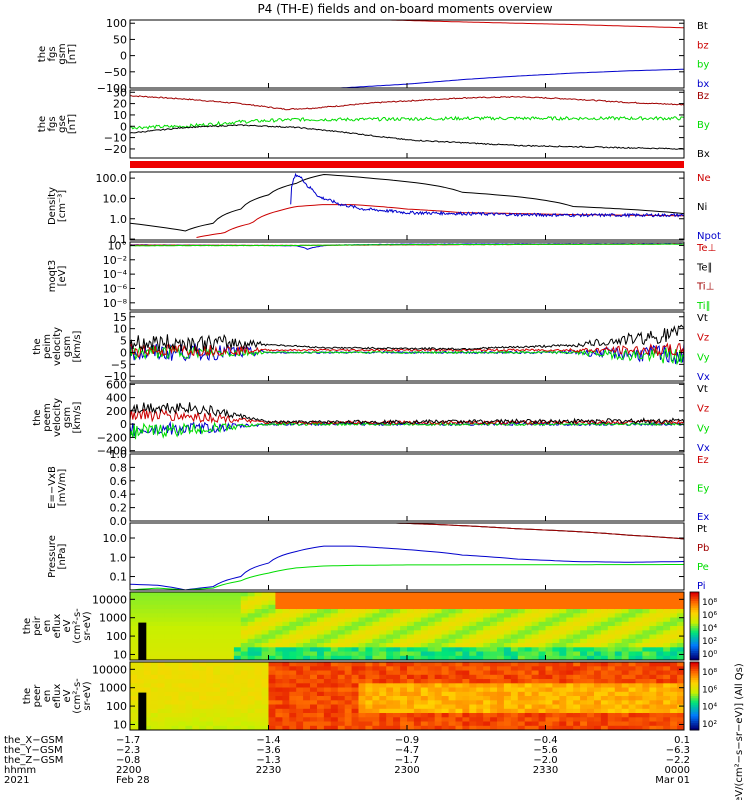  What do you see at coordinates (116, 398) in the screenshot?
I see `y-tick-label: 400` at bounding box center [116, 398].